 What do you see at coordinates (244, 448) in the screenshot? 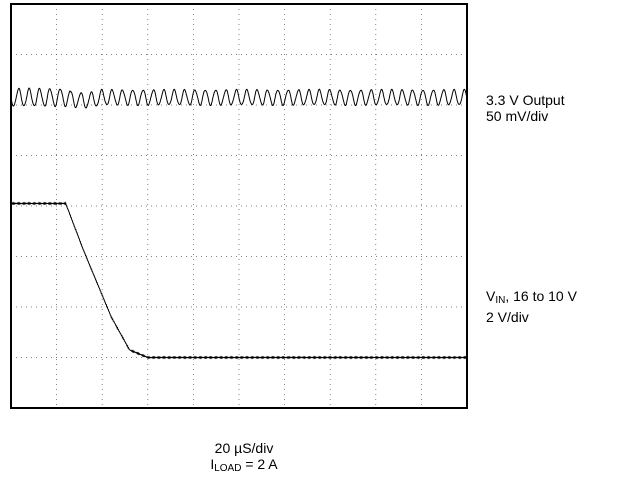
I see `timebase-label: 20 µS/div` at bounding box center [244, 448].